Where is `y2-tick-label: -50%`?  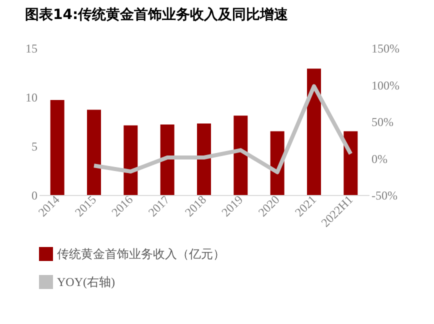 y2-tick-label: -50% is located at coordinates (385, 195).